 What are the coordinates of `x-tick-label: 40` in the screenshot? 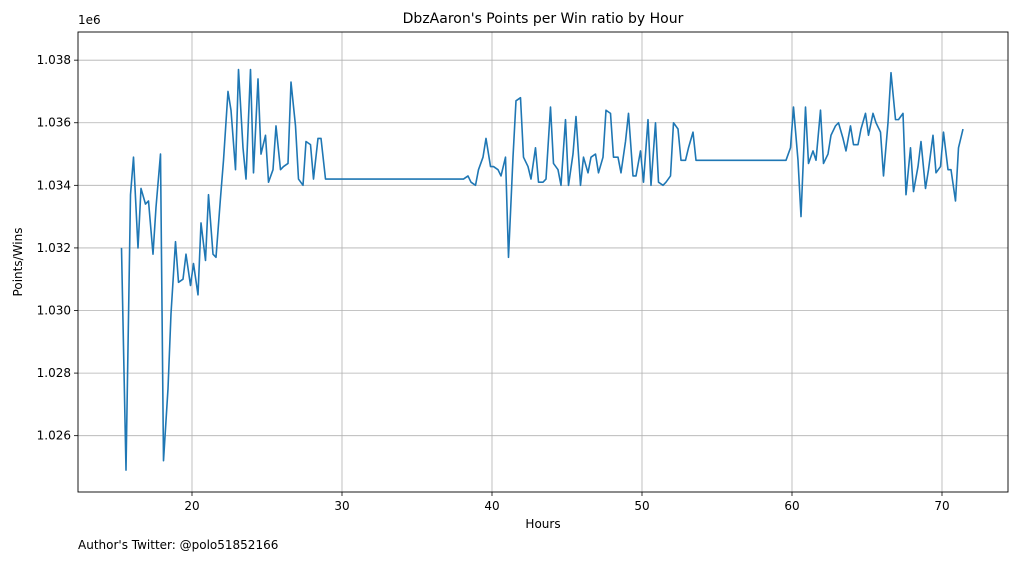 It's located at (491, 506).